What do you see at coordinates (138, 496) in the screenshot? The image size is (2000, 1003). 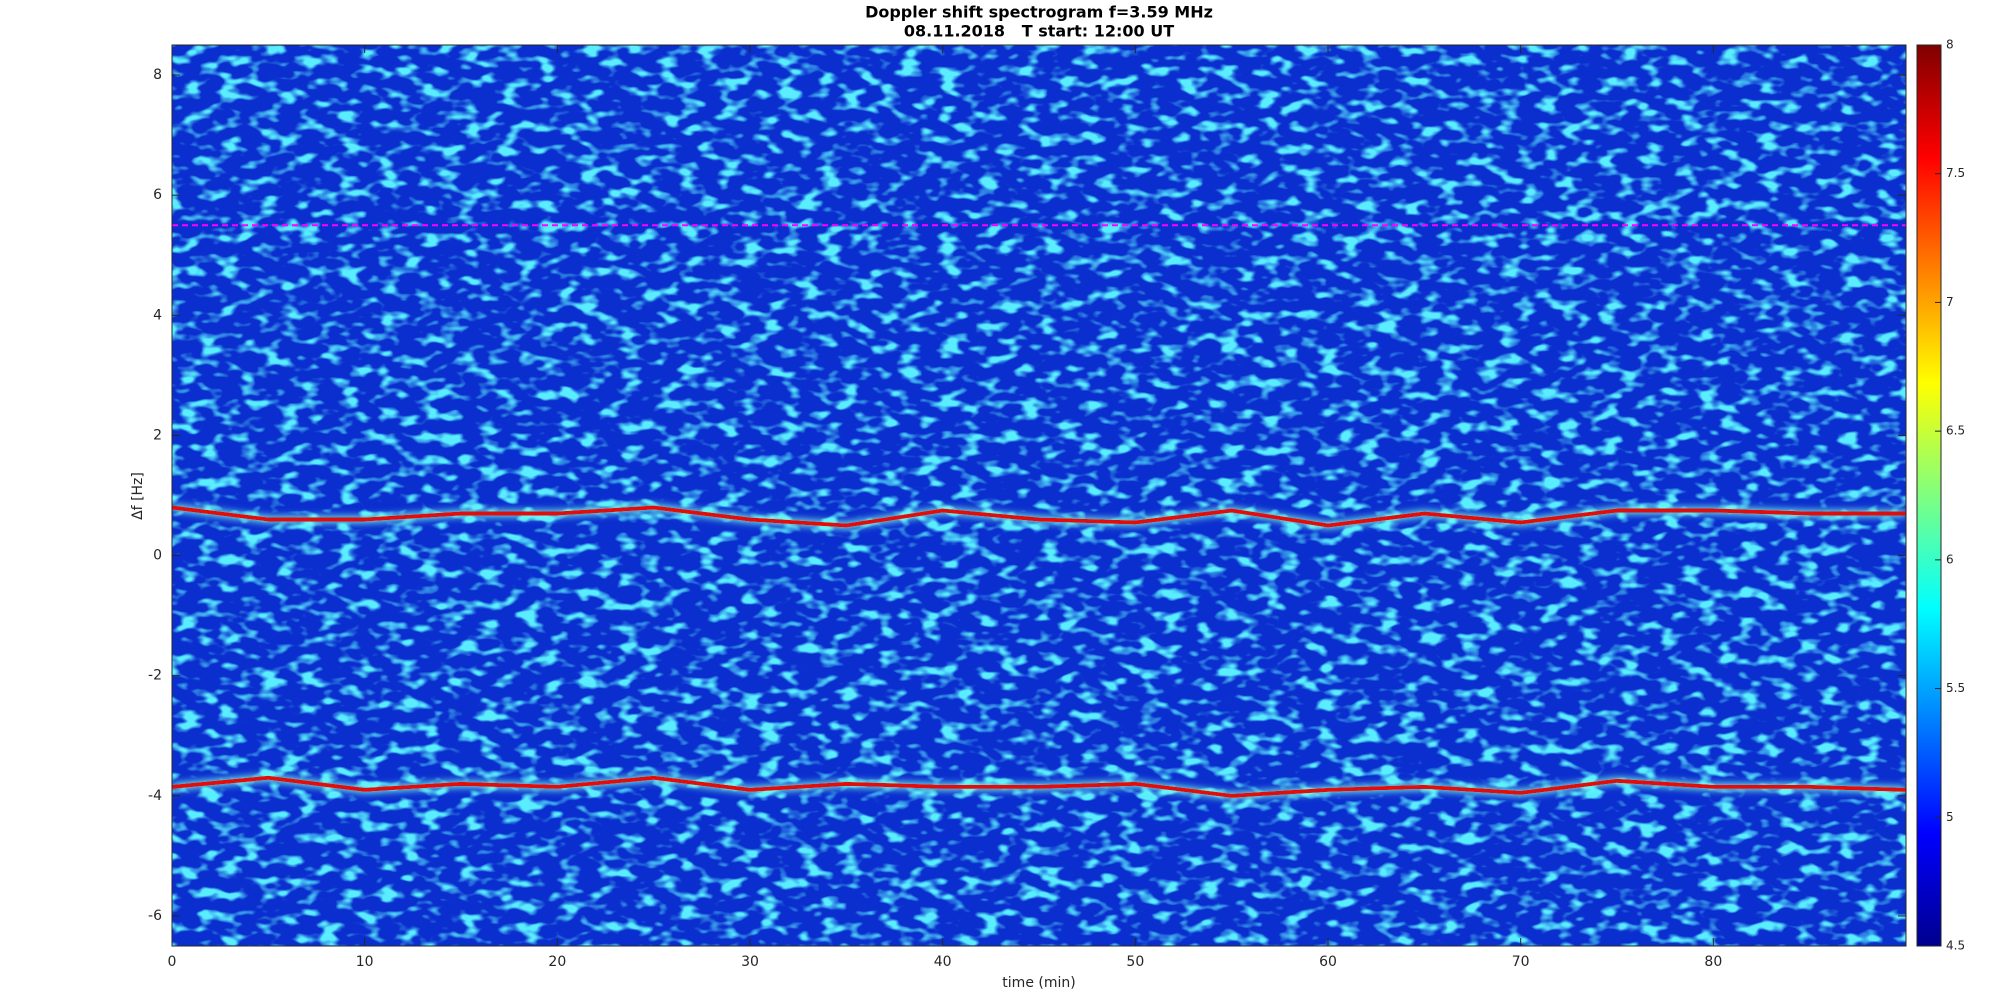 I see `y-axis-label: Δf [Hz]` at bounding box center [138, 496].